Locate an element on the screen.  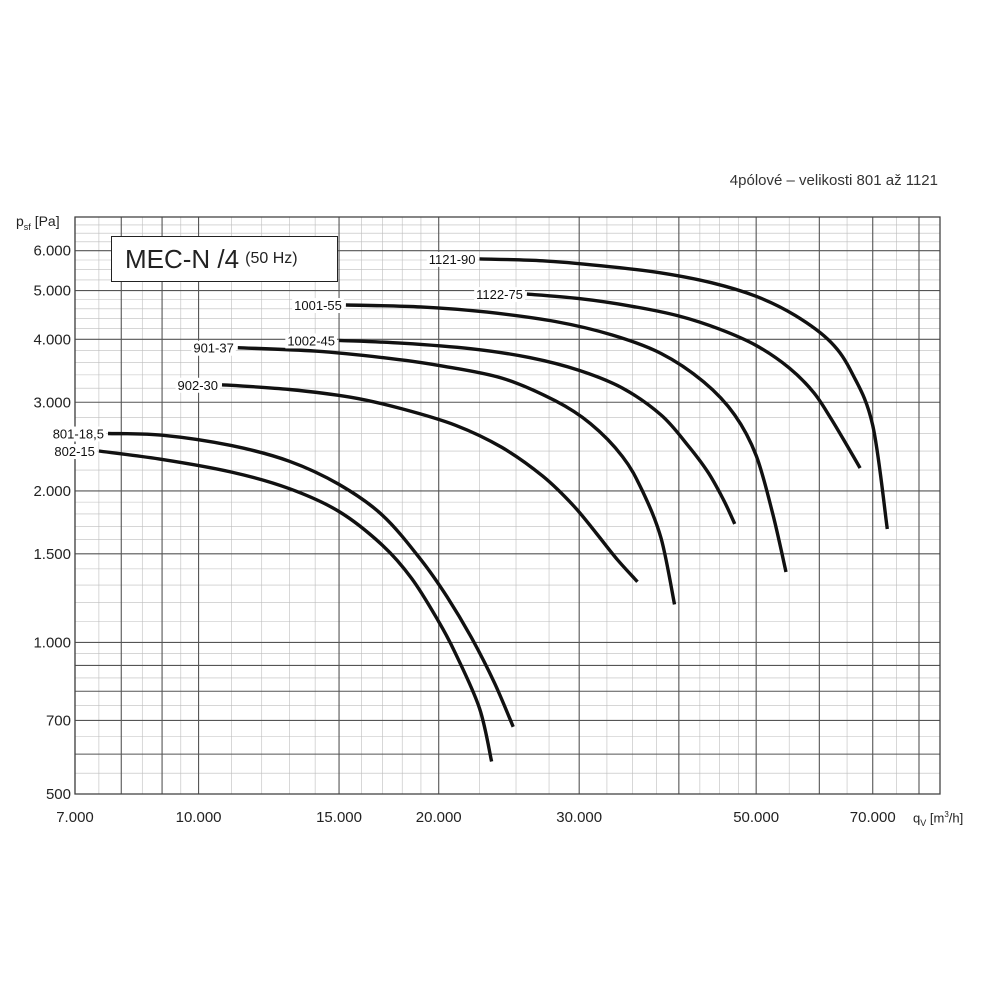
x-tick-label: 50.000 is located at coordinates (756, 817).